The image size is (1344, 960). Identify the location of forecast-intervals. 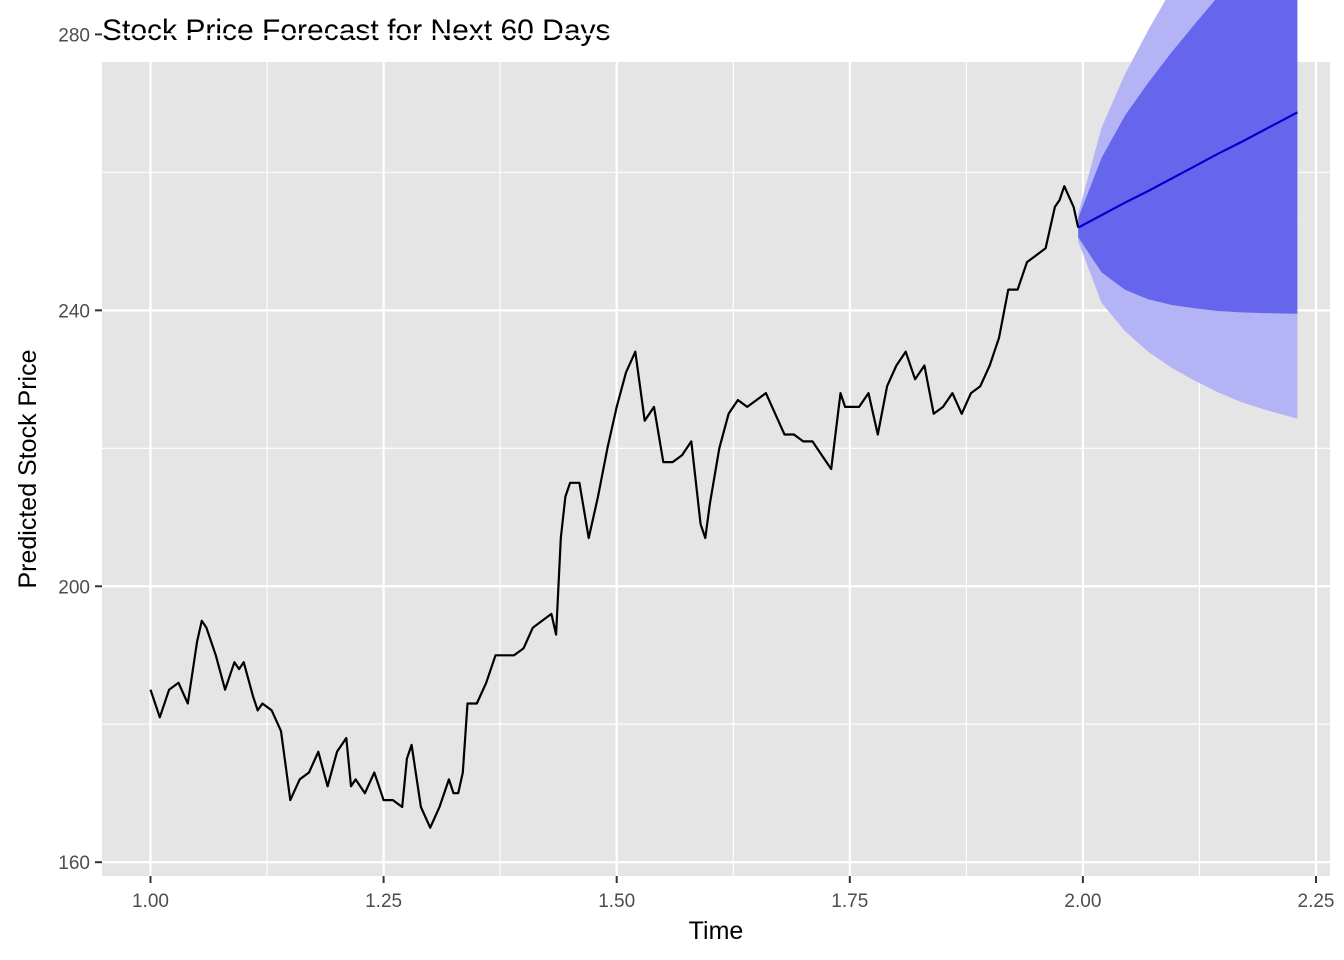
(1188, 209).